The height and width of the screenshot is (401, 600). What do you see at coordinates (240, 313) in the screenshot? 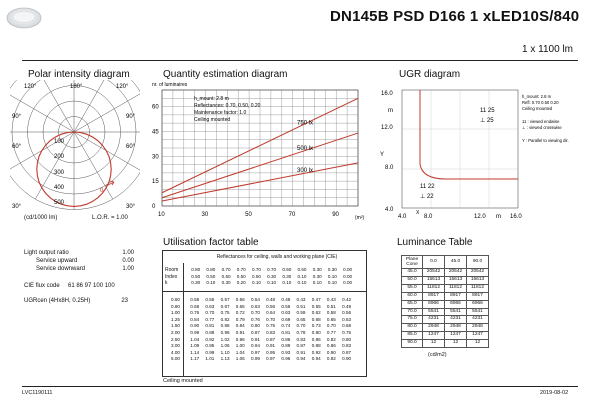
I see `util-data-cell: 0.72` at bounding box center [240, 313].